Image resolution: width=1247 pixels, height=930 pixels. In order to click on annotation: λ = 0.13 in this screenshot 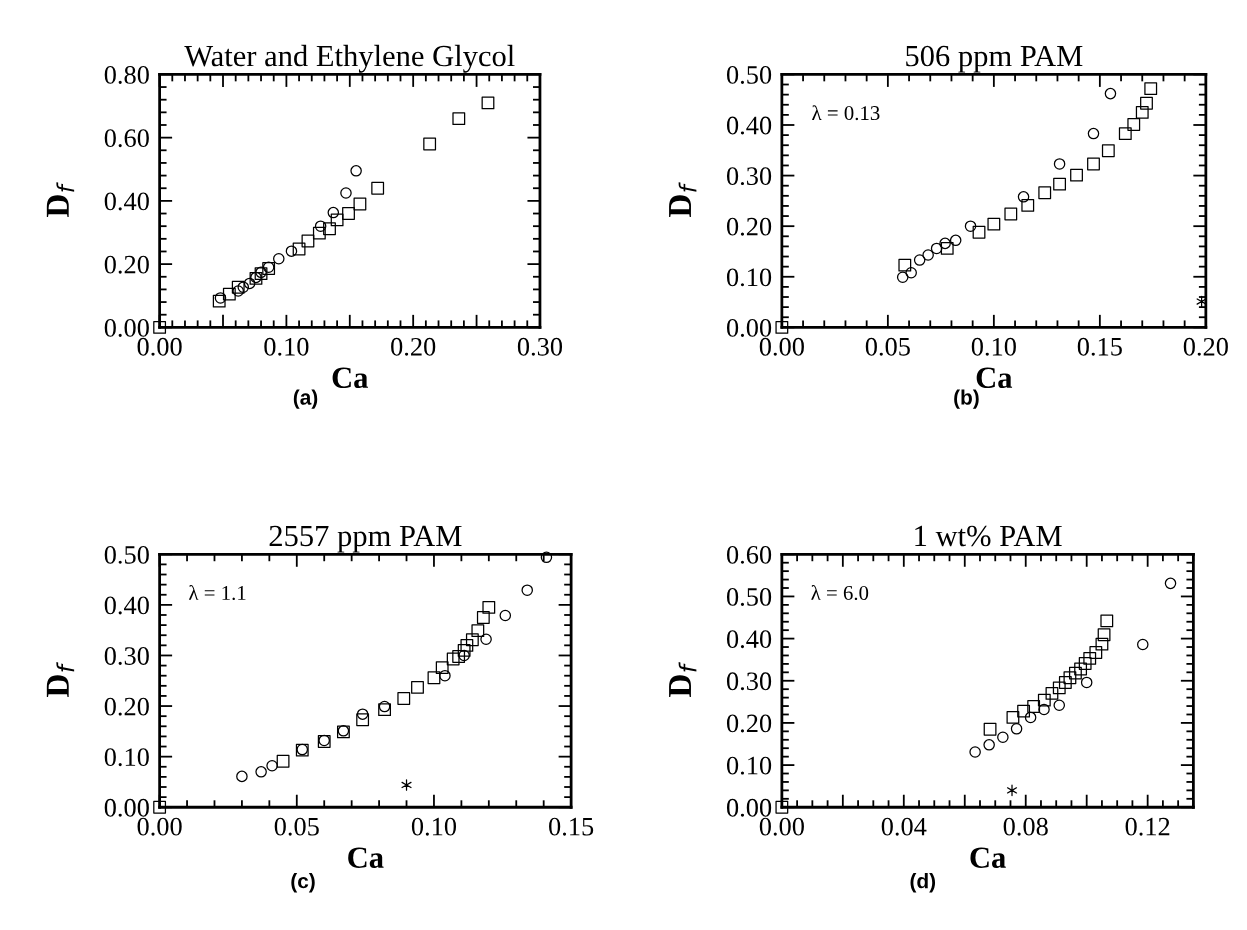, I will do `click(846, 113)`.